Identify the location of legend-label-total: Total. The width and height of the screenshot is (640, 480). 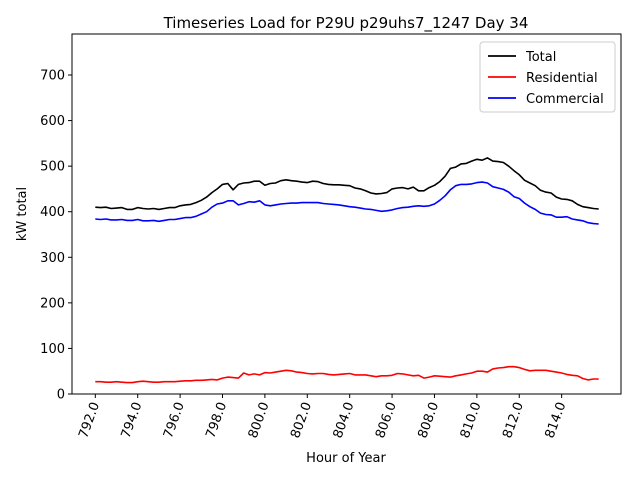
(540, 57).